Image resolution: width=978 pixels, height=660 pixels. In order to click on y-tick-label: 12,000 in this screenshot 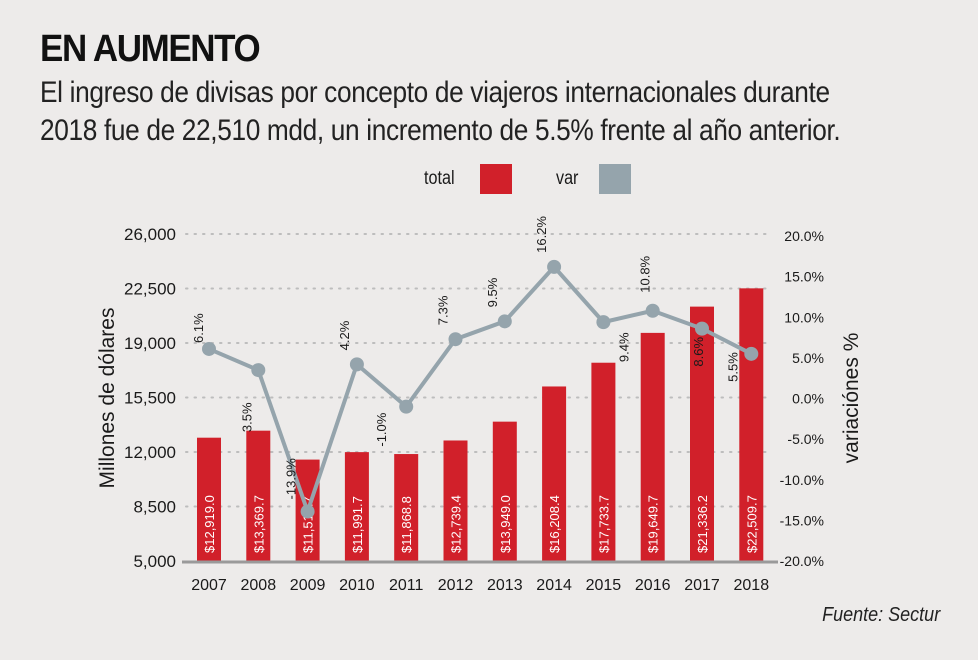, I will do `click(150, 452)`.